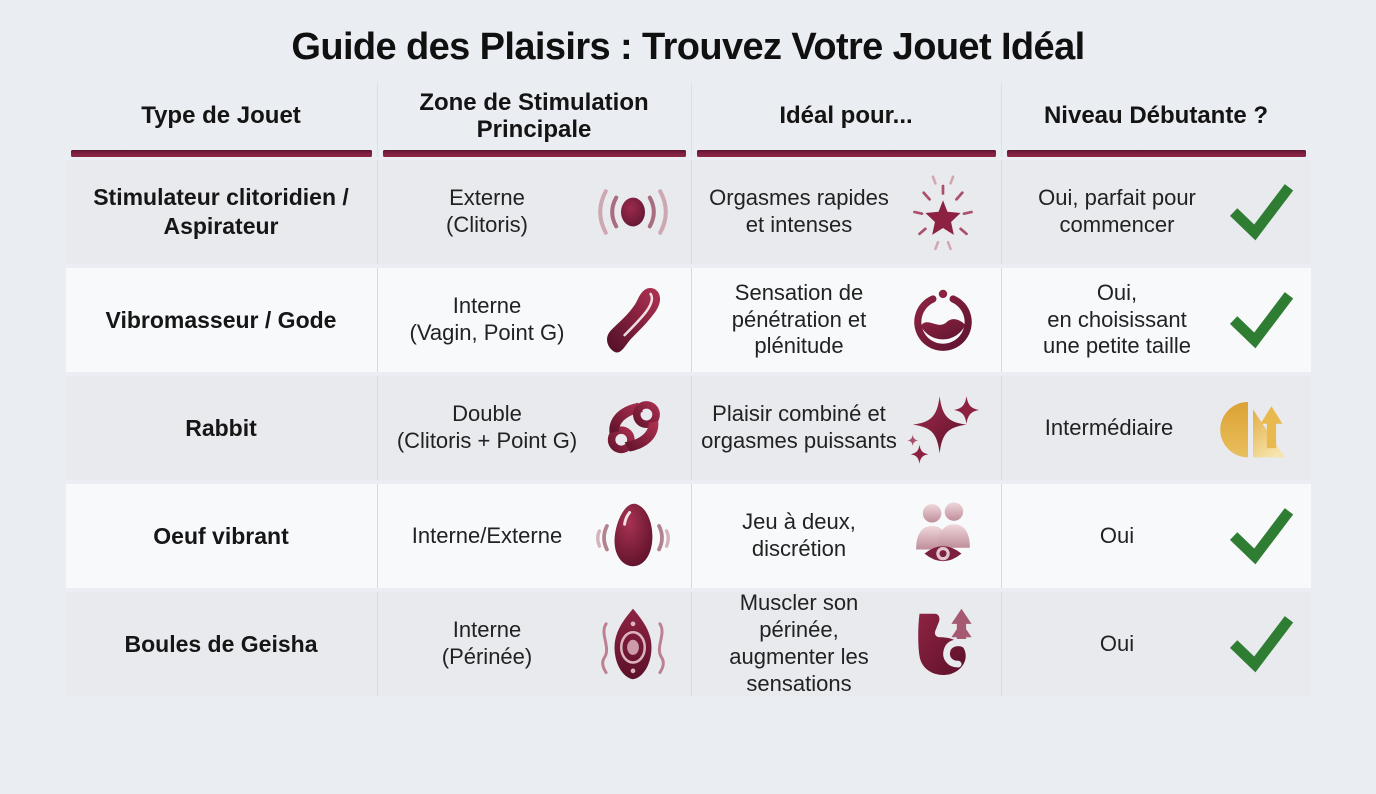 This screenshot has height=794, width=1376. I want to click on cell-zone: Interne (Vagin, Point G), so click(533, 320).